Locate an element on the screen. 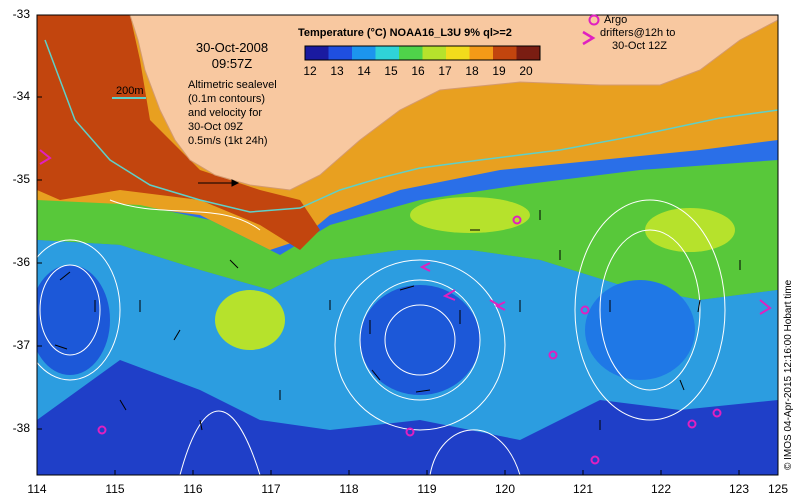  cold-eddy-east is located at coordinates (640, 330).